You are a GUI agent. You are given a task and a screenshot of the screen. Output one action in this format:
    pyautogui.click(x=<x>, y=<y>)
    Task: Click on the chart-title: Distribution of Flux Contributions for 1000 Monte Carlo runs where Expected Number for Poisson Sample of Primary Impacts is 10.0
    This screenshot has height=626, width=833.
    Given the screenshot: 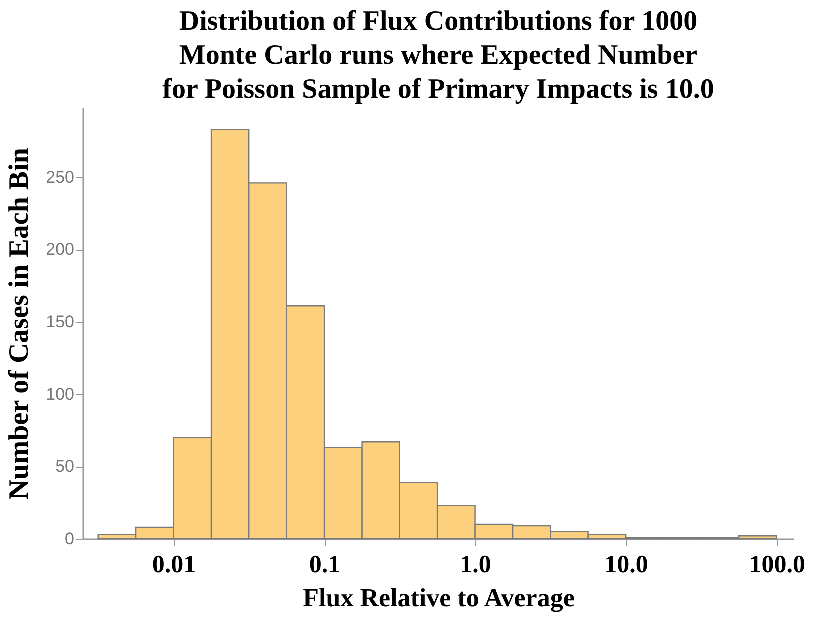 What is the action you would take?
    pyautogui.click(x=438, y=55)
    